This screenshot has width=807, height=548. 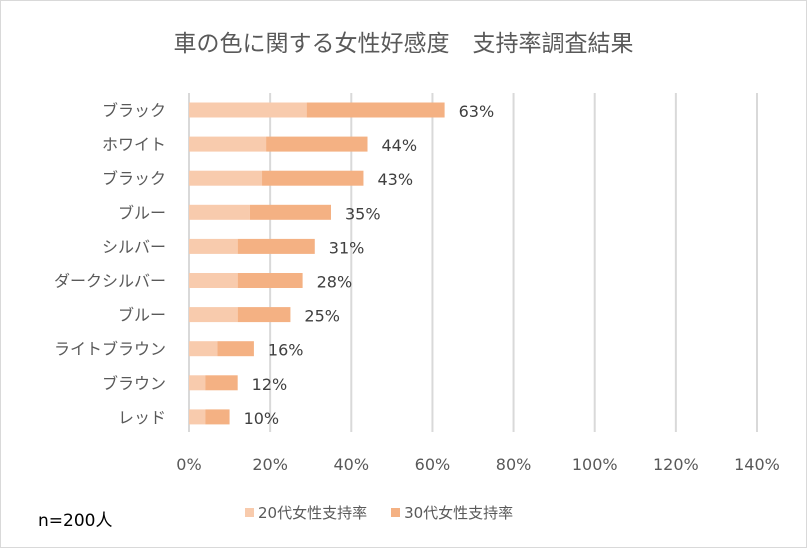 What do you see at coordinates (757, 464) in the screenshot?
I see `x-tick-label: 140%` at bounding box center [757, 464].